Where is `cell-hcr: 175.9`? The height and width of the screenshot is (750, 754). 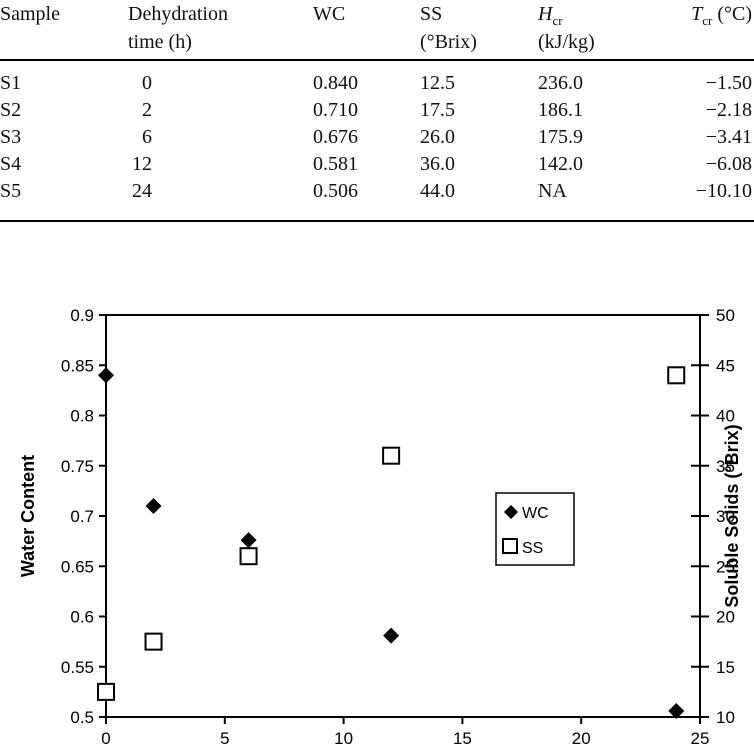 cell-hcr: 175.9 is located at coordinates (560, 137).